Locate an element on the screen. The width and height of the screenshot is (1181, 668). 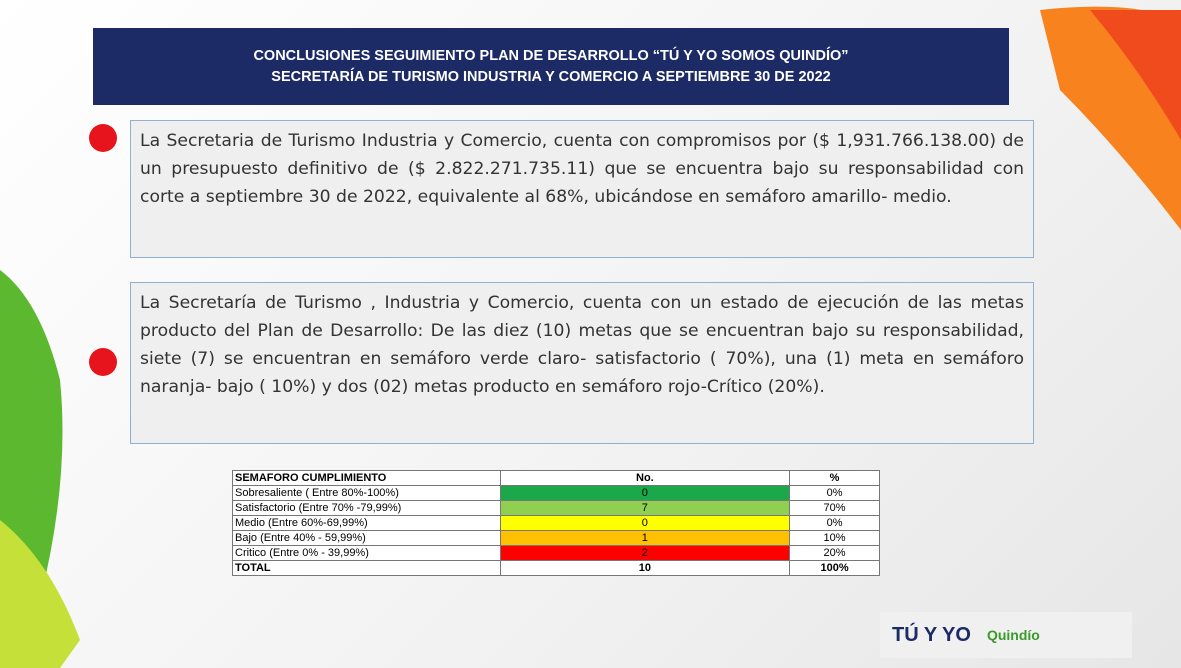
orange-shape is located at coordinates (1135, 75).